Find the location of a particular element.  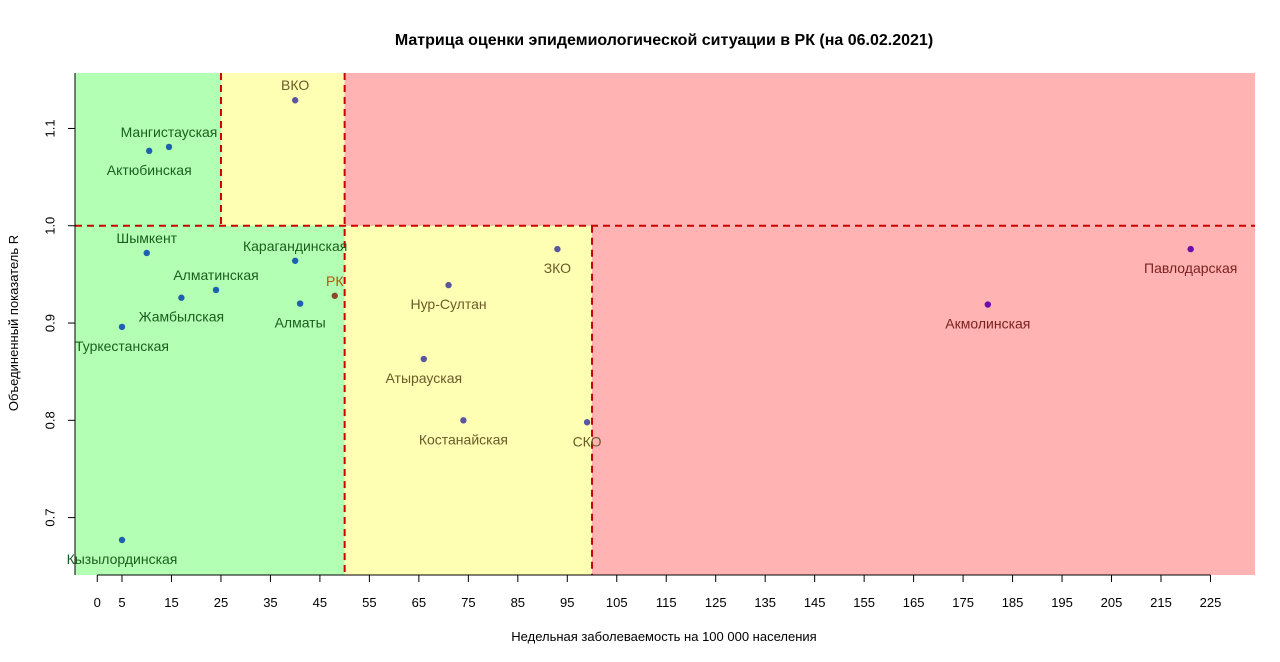

x-tick-label: 165 is located at coordinates (914, 602).